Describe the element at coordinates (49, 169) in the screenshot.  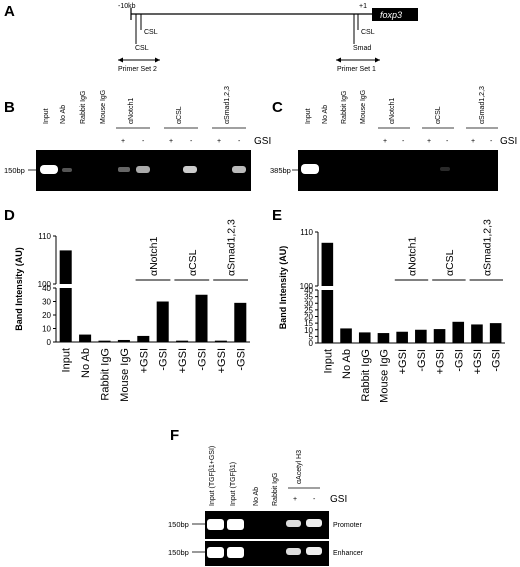
I see `gel-b-band-input` at that location.